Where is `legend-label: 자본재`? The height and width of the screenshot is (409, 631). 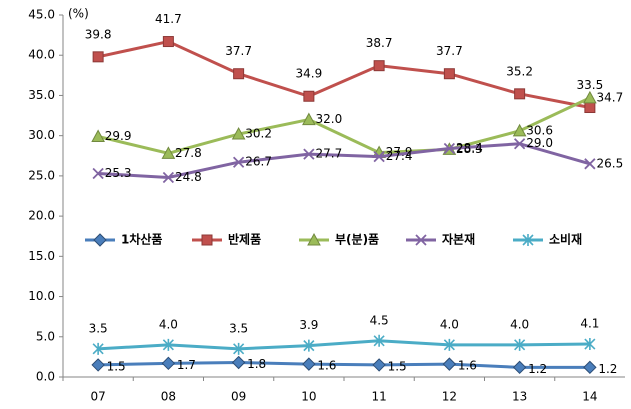 legend-label: 자본재 is located at coordinates (458, 239).